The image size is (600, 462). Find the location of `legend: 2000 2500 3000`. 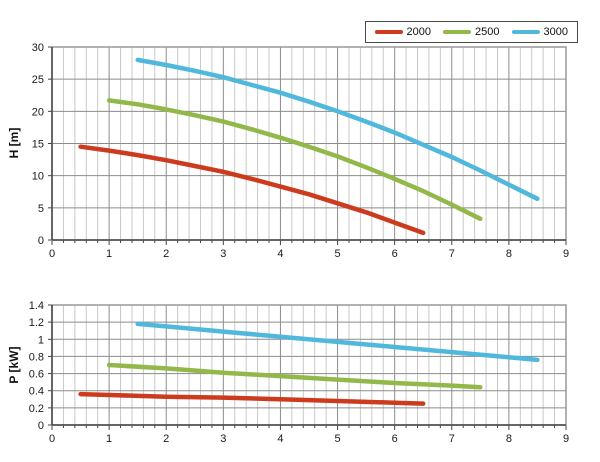

legend: 2000 2500 3000 is located at coordinates (471, 32).